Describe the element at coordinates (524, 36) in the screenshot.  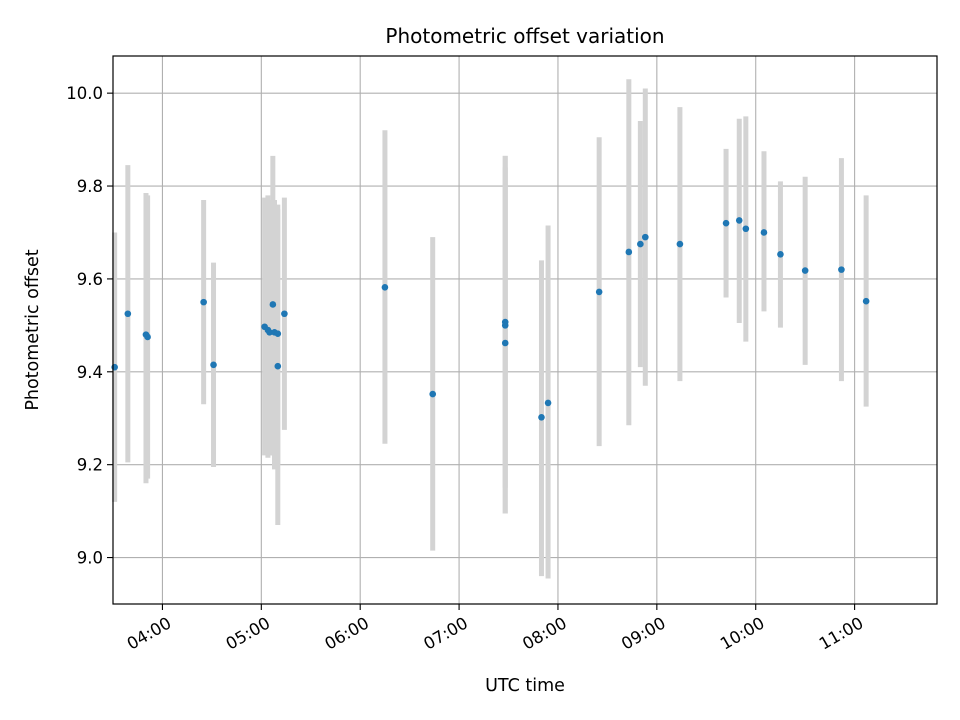
I see `chart-title: Photometric offset variation` at that location.